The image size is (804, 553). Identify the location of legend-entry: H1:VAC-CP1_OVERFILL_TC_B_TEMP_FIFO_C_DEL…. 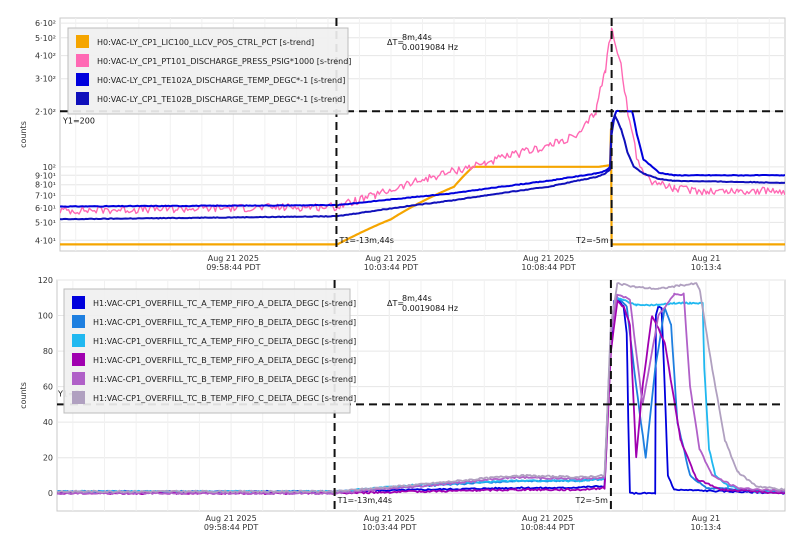
(224, 398).